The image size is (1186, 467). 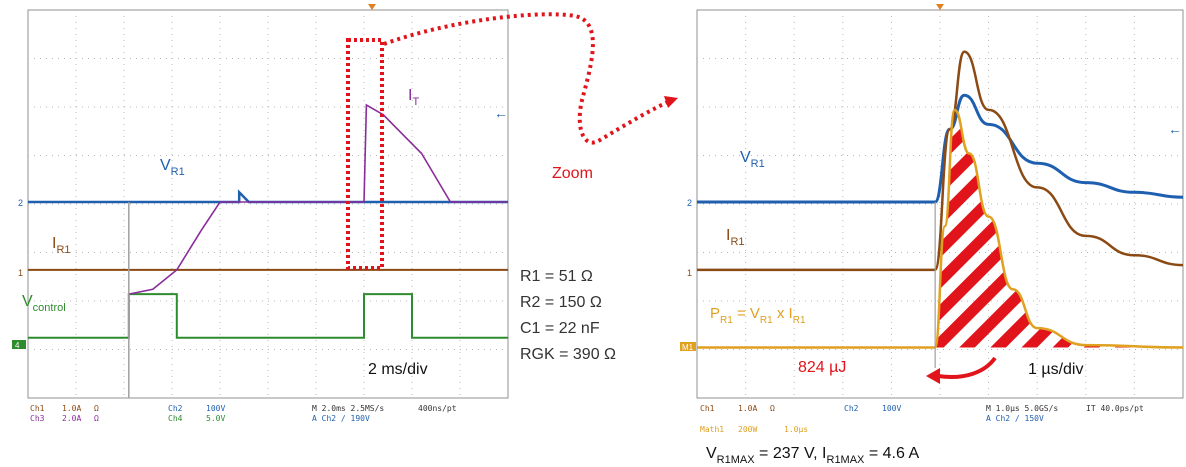 I want to click on zoom-label: Zoom, so click(x=572, y=173).